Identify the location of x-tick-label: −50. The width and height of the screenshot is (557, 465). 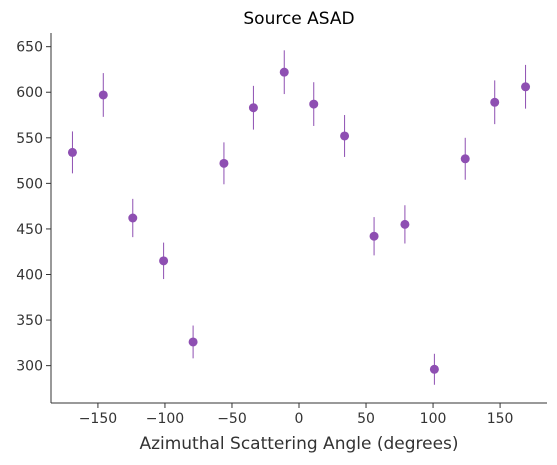
(232, 419).